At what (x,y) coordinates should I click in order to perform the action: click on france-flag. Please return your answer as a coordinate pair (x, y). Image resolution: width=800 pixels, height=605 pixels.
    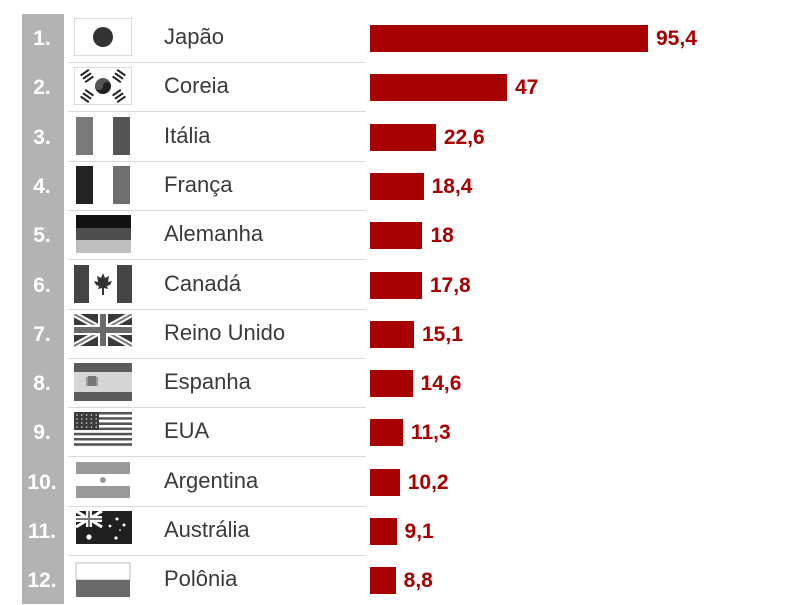
    Looking at the image, I should click on (103, 184).